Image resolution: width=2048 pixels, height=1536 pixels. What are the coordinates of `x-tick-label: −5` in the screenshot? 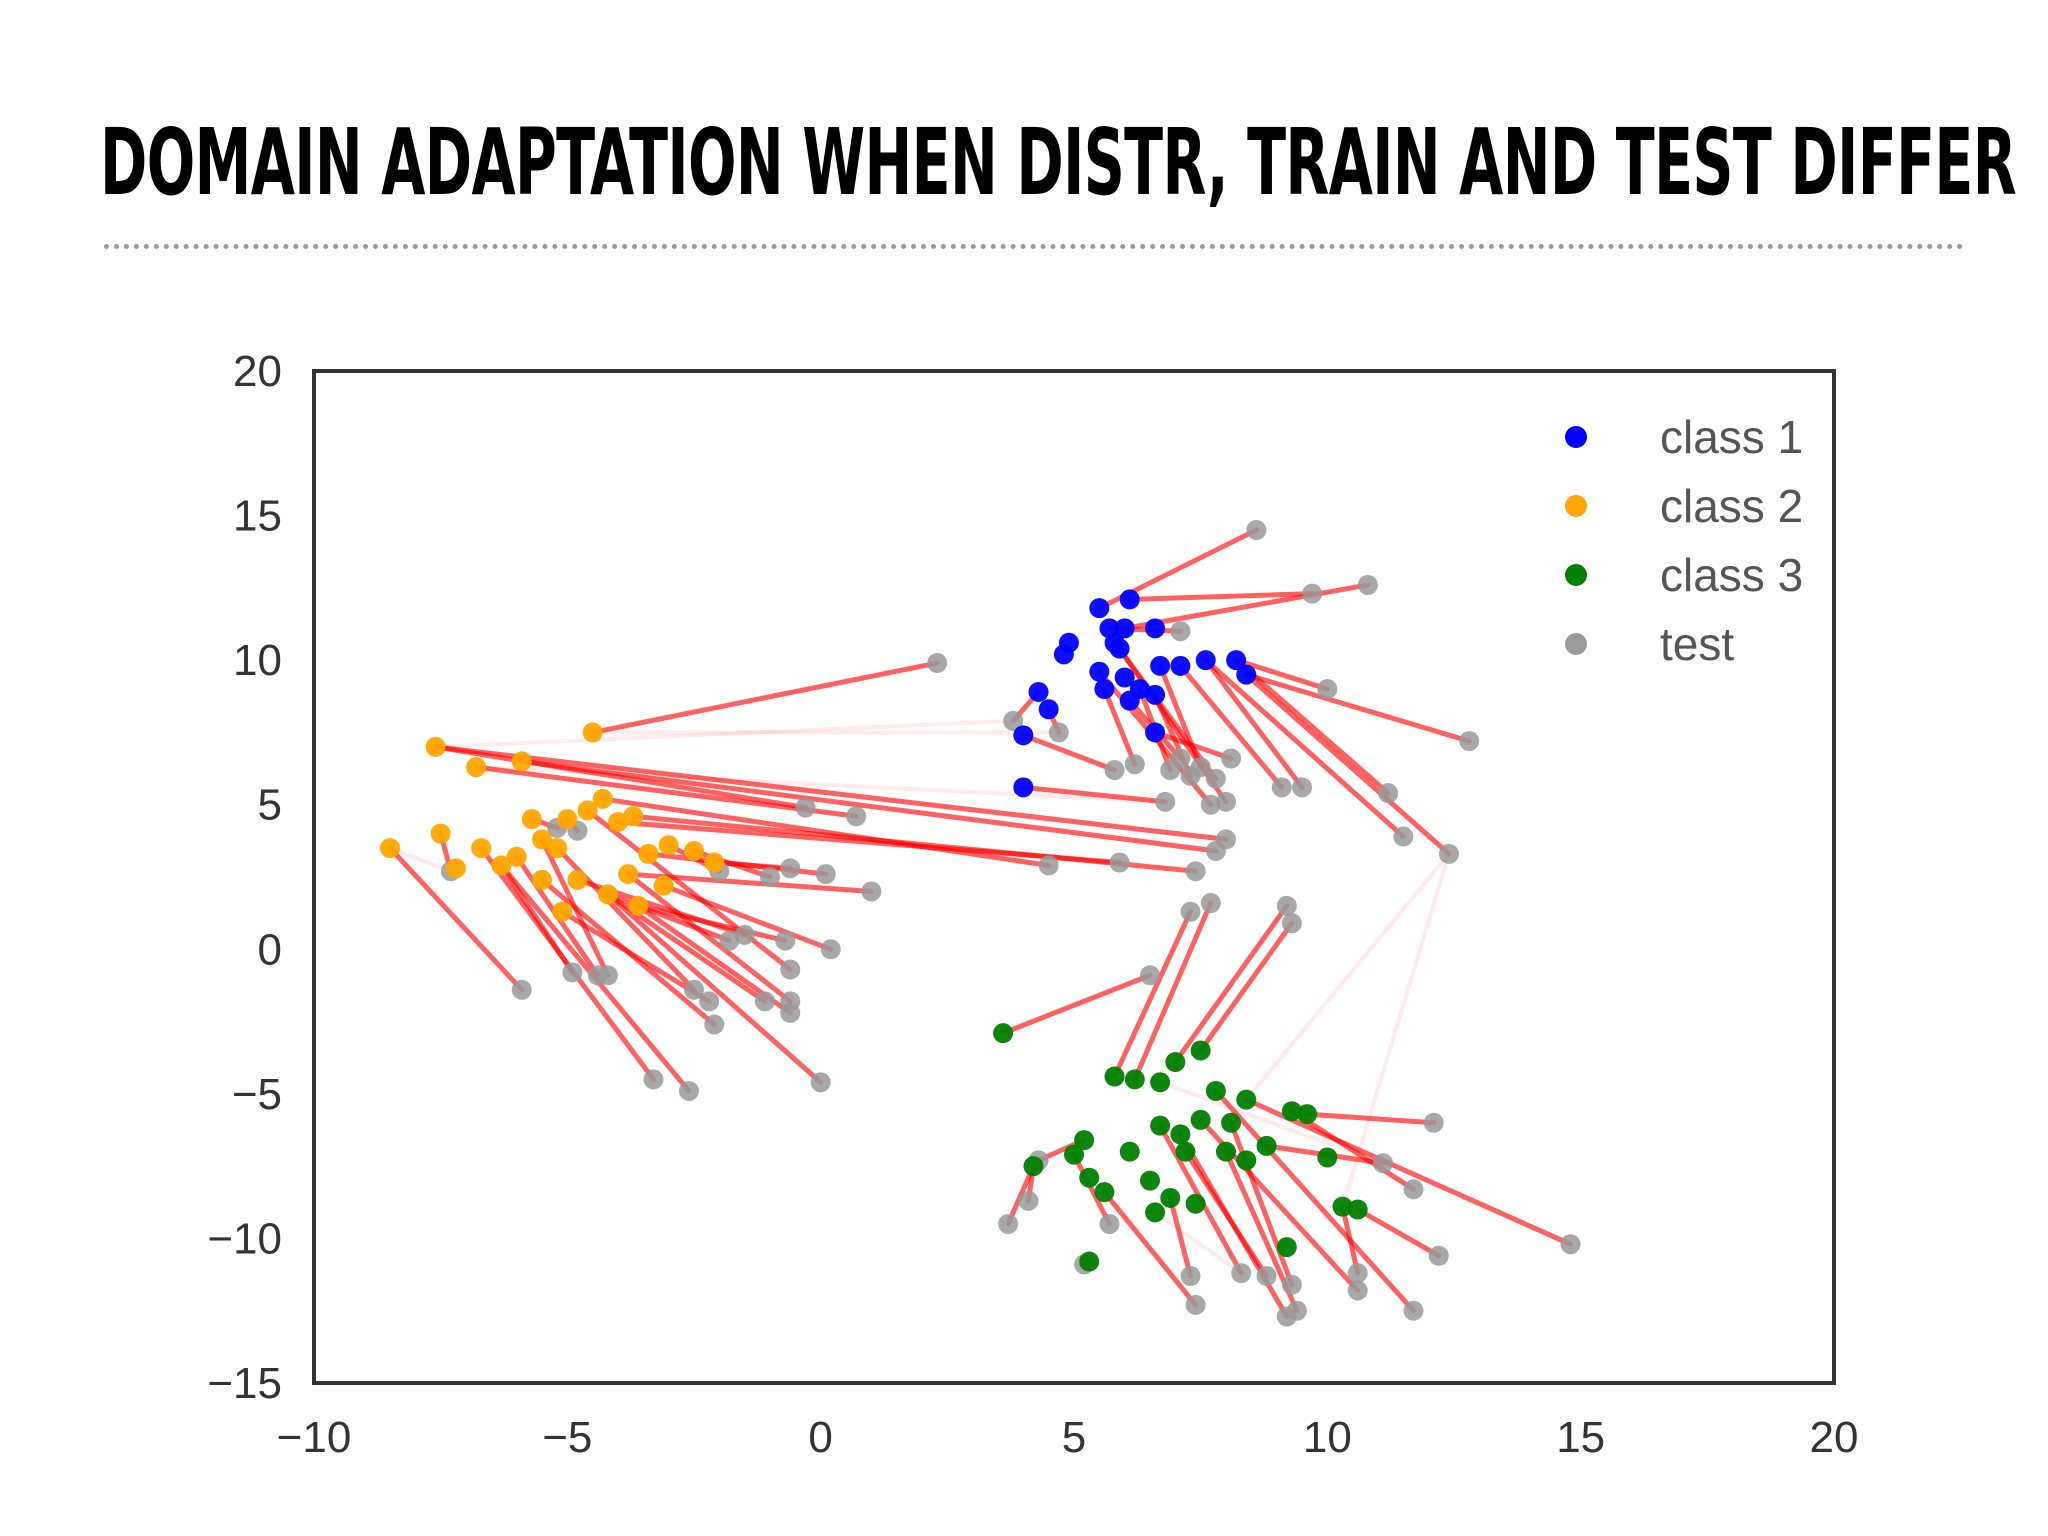 It's located at (567, 1437).